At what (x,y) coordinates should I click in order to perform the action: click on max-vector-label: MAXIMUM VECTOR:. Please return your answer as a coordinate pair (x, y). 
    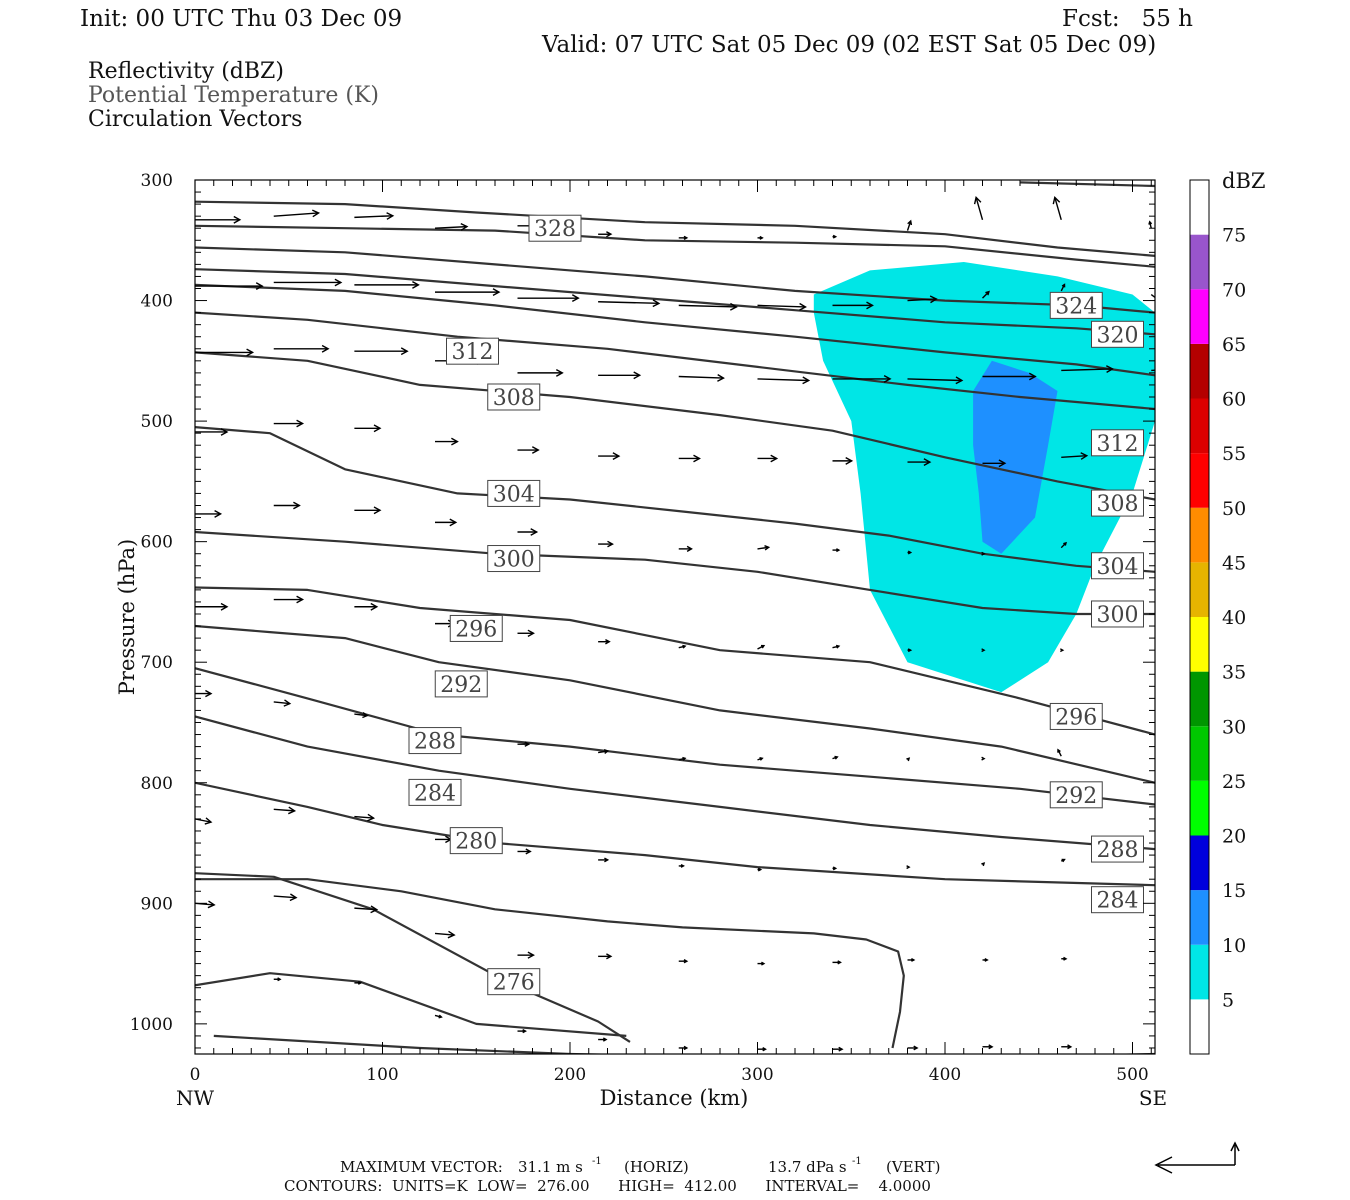
    Looking at the image, I should click on (421, 1167).